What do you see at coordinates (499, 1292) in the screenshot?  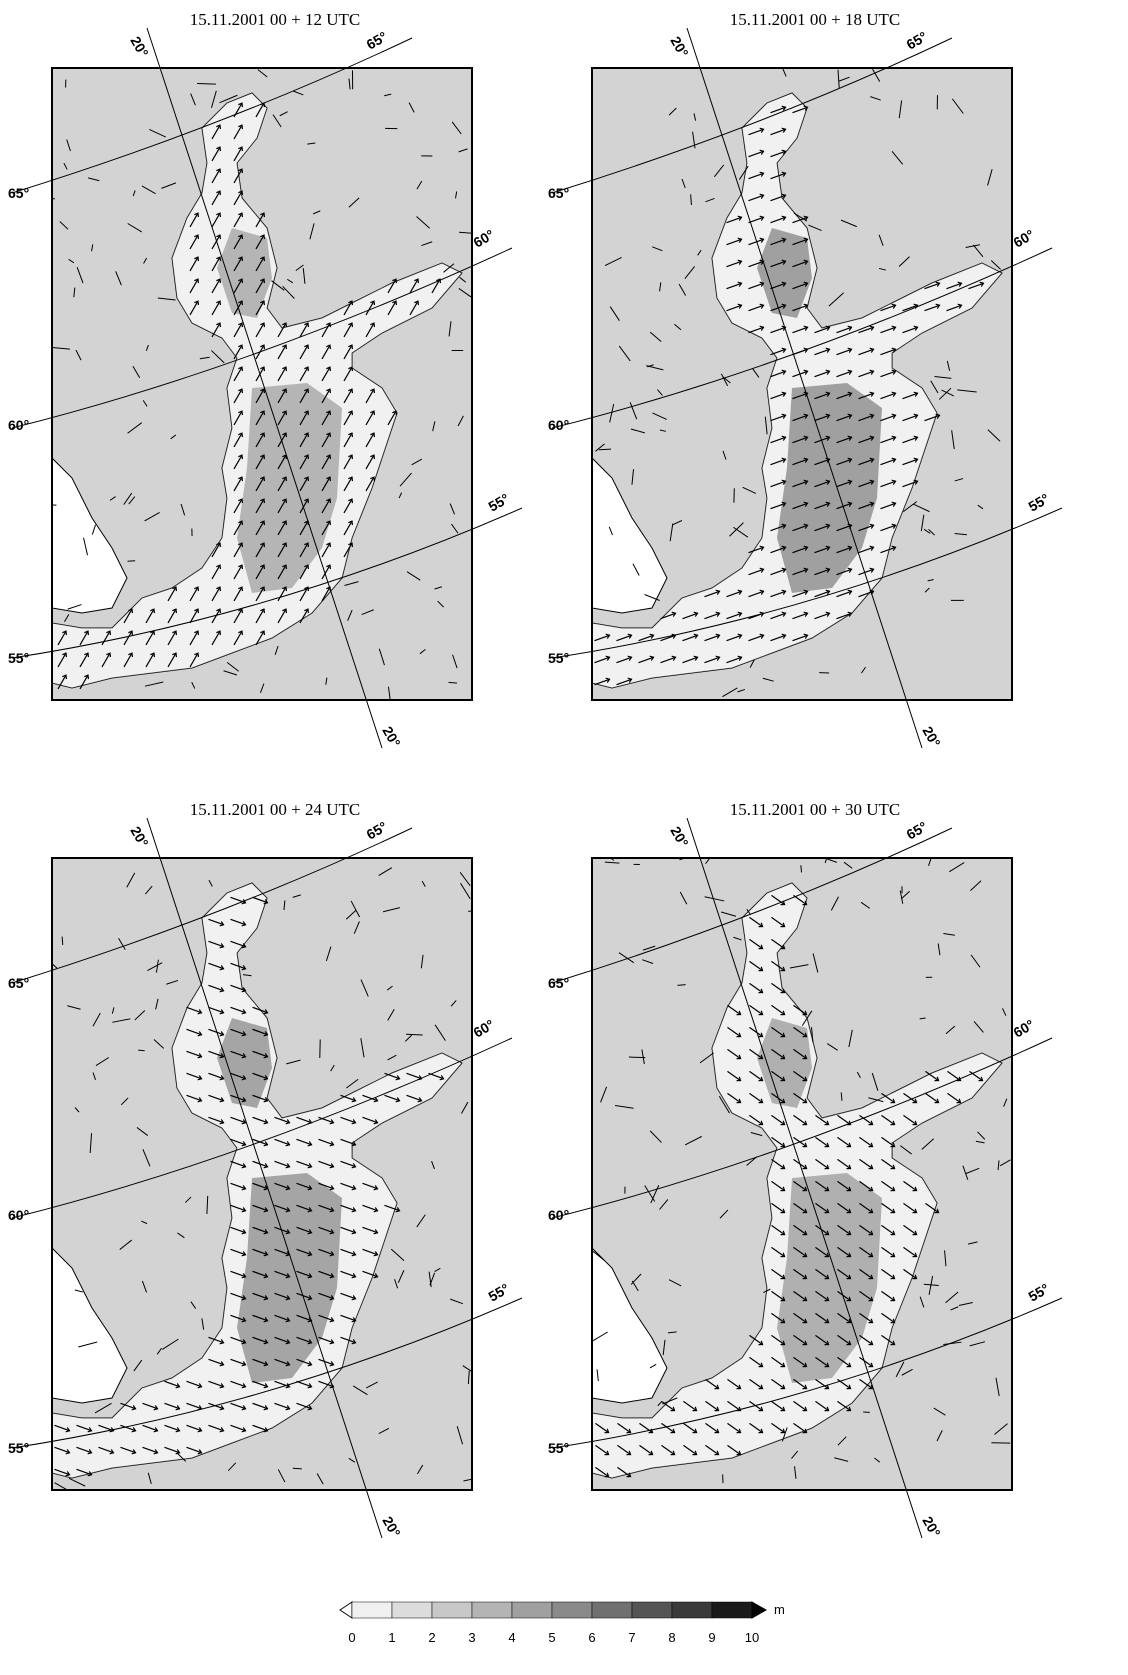 I see `label-lat55-right: 55°` at bounding box center [499, 1292].